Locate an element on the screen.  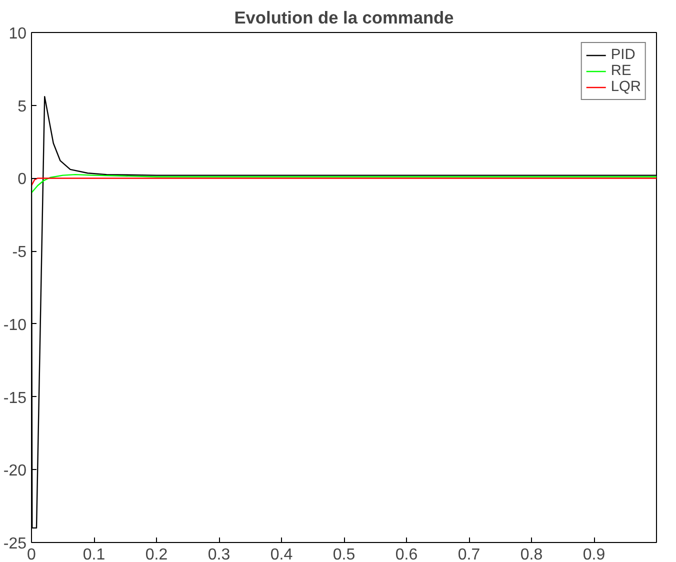
x-tick-label: 0.9 is located at coordinates (594, 554).